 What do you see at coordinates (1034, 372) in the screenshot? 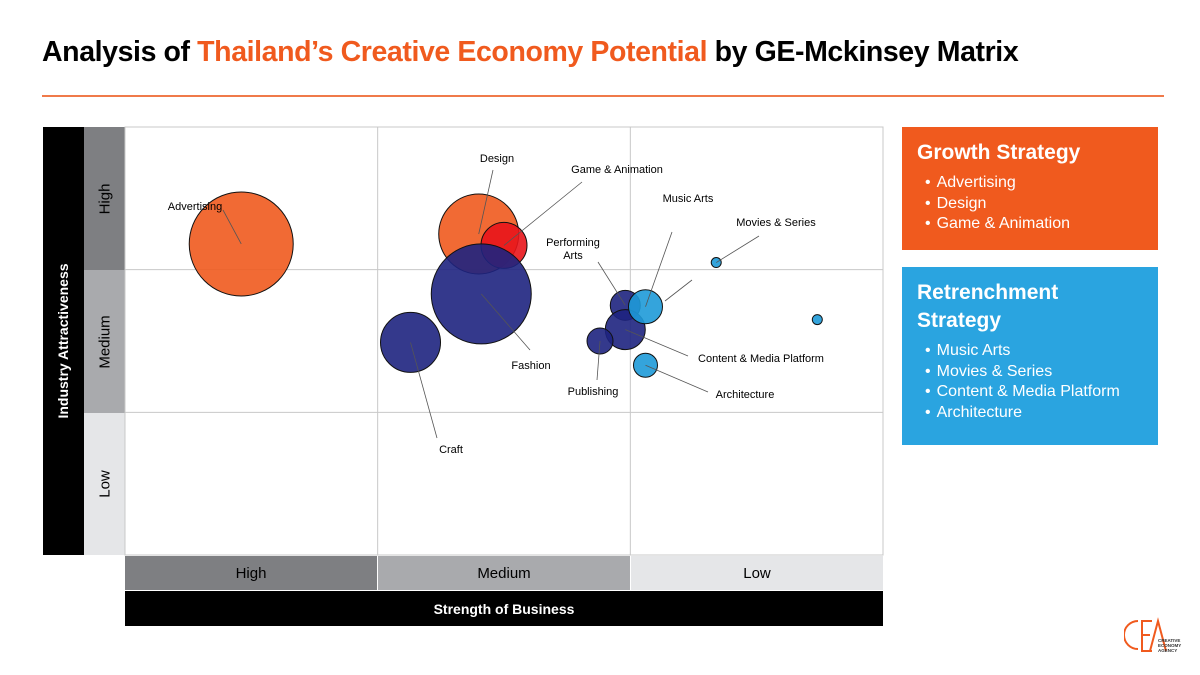
I see `list-item: Movies & Series` at bounding box center [1034, 372].